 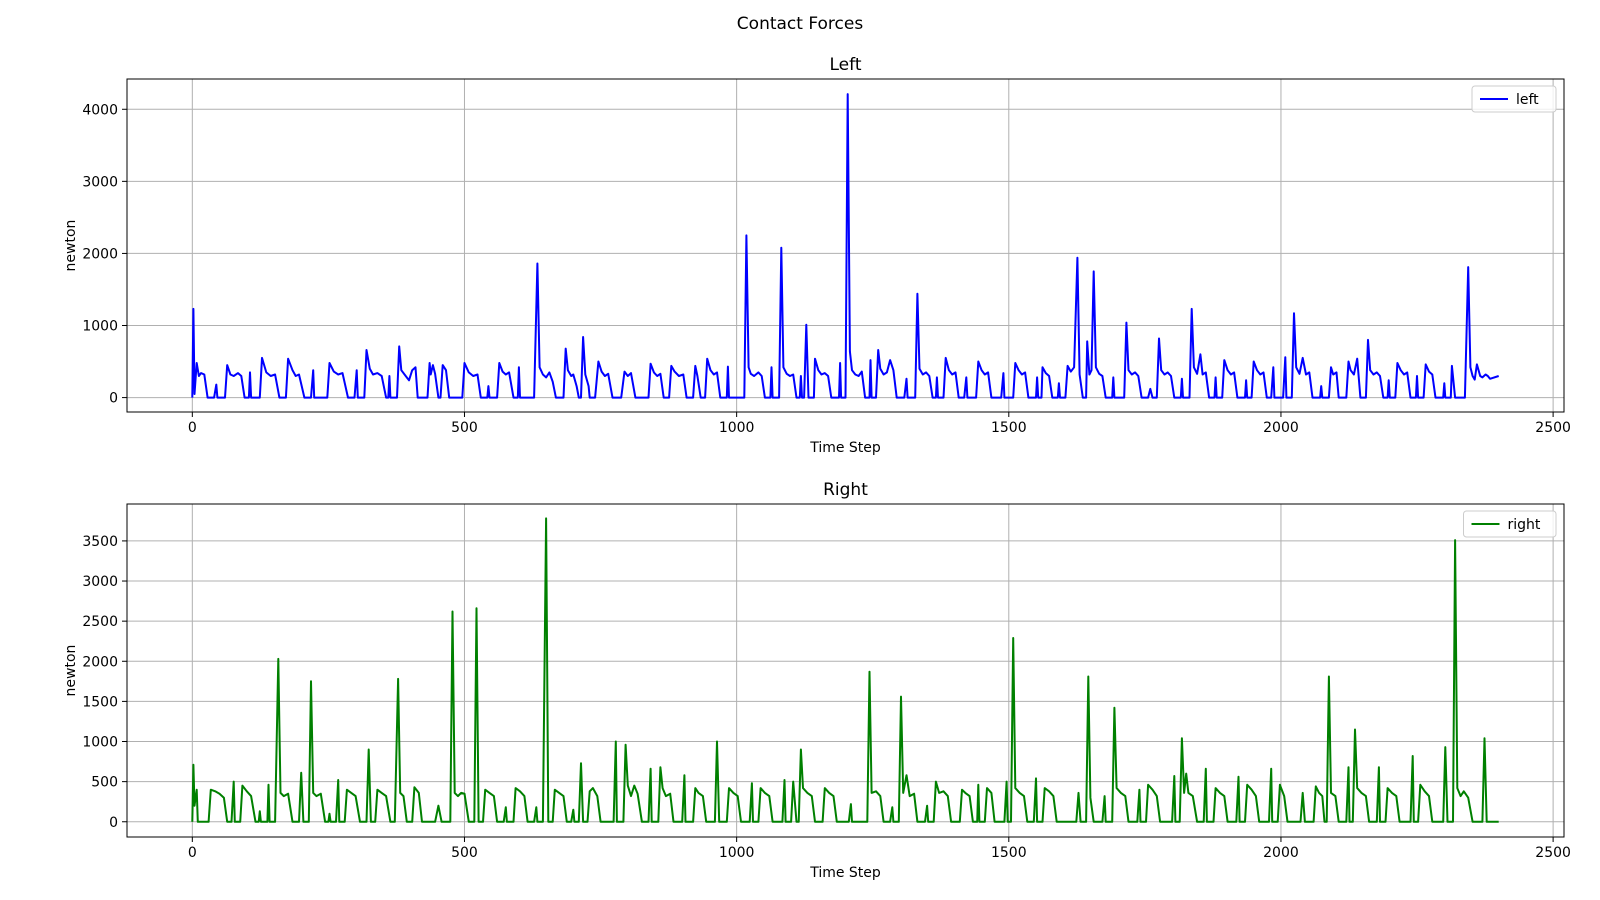 What do you see at coordinates (113, 399) in the screenshot?
I see `chart-1-y-tick-label: 0` at bounding box center [113, 399].